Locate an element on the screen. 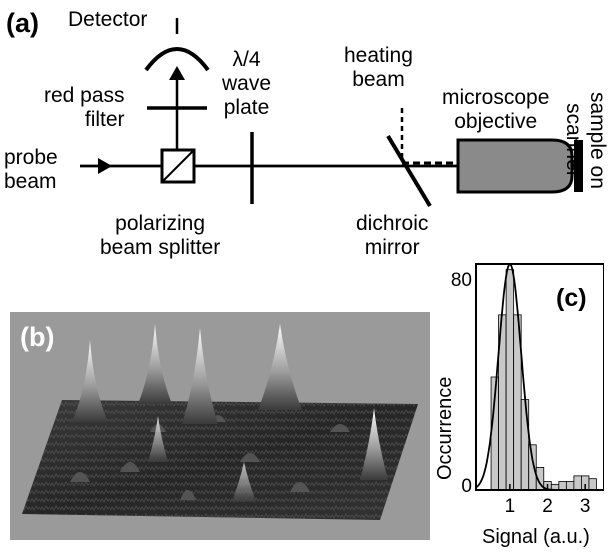  probe-beam-label: probe beam is located at coordinates (31, 170).